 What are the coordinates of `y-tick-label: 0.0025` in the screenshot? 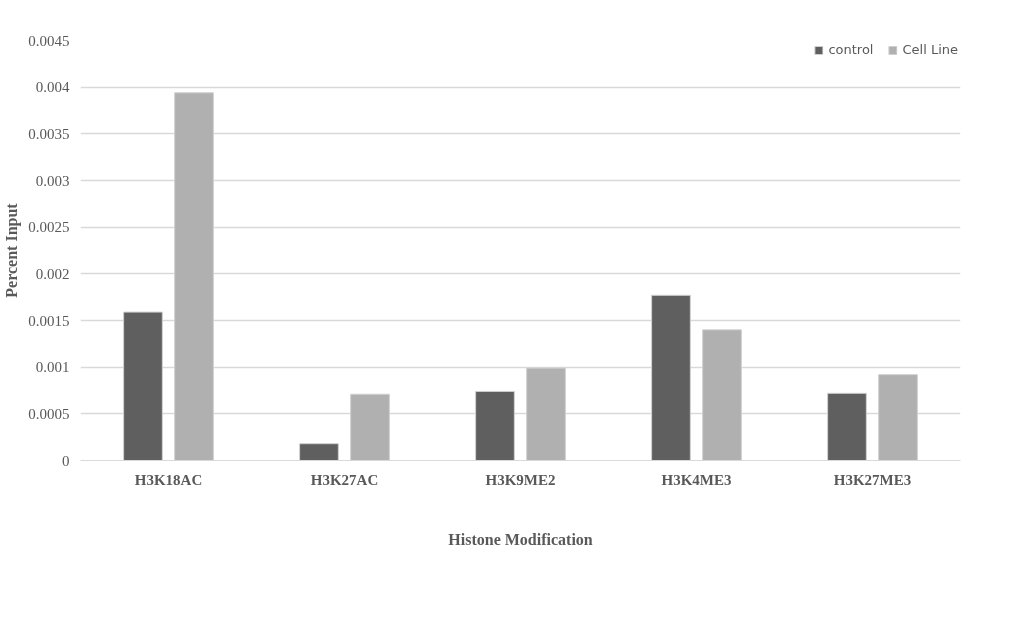 It's located at (49, 227).